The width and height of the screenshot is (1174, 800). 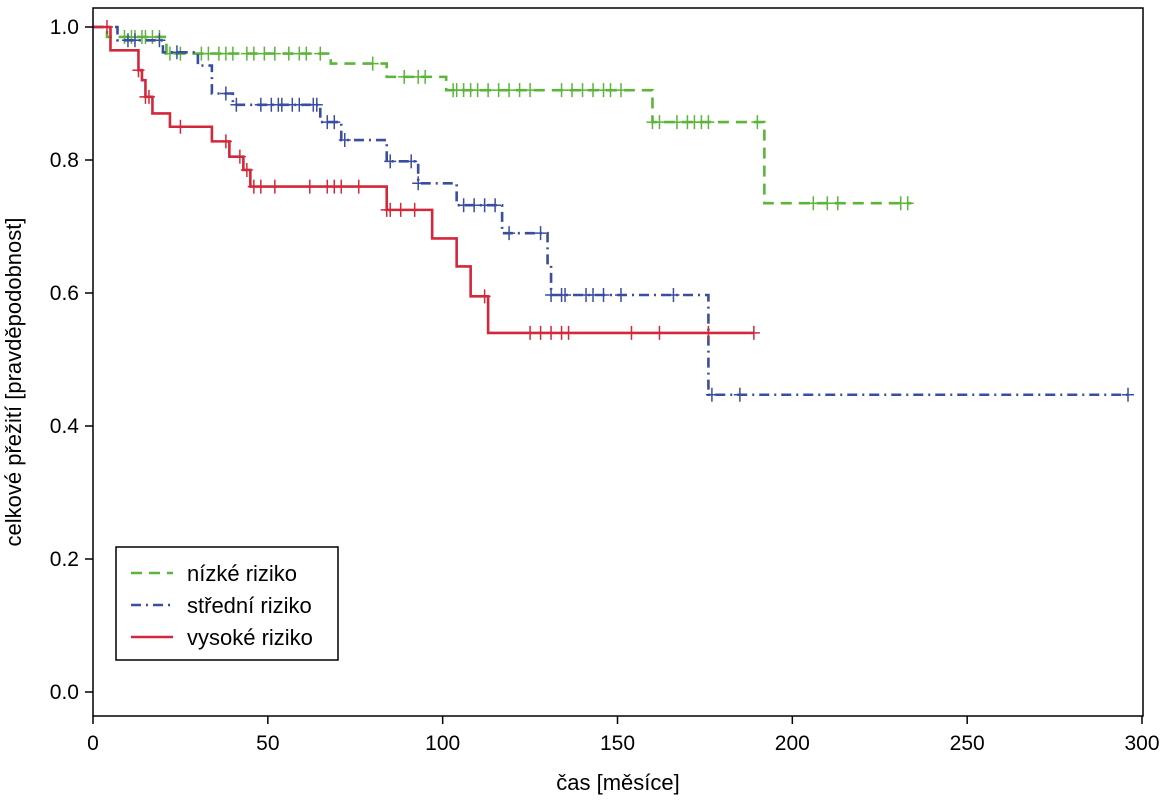 What do you see at coordinates (65, 426) in the screenshot?
I see `y-tick-label: 0.4` at bounding box center [65, 426].